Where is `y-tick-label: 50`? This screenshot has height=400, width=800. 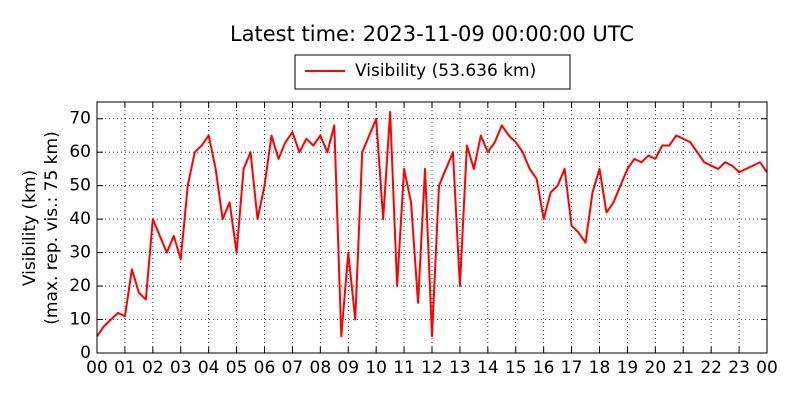
y-tick-label: 50 is located at coordinates (80, 186).